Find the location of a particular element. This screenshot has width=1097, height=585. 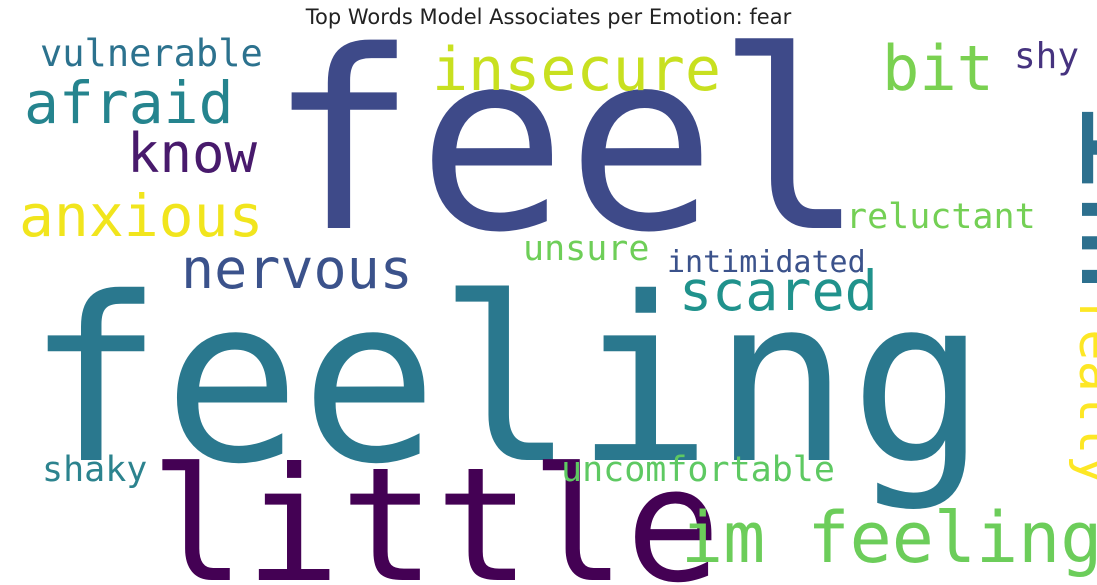

word-know: know is located at coordinates (192, 153).